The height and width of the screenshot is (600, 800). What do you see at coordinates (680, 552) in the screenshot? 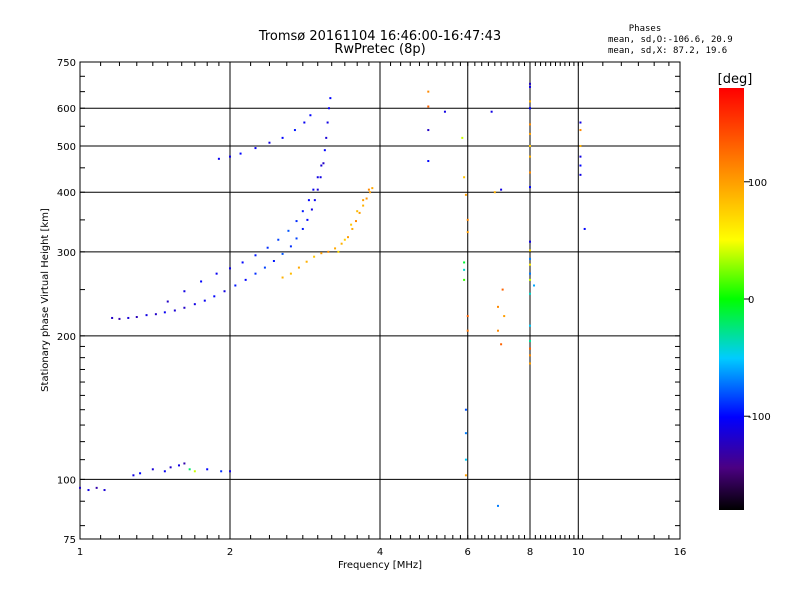
I see `x-tick-label: 16` at bounding box center [680, 552].